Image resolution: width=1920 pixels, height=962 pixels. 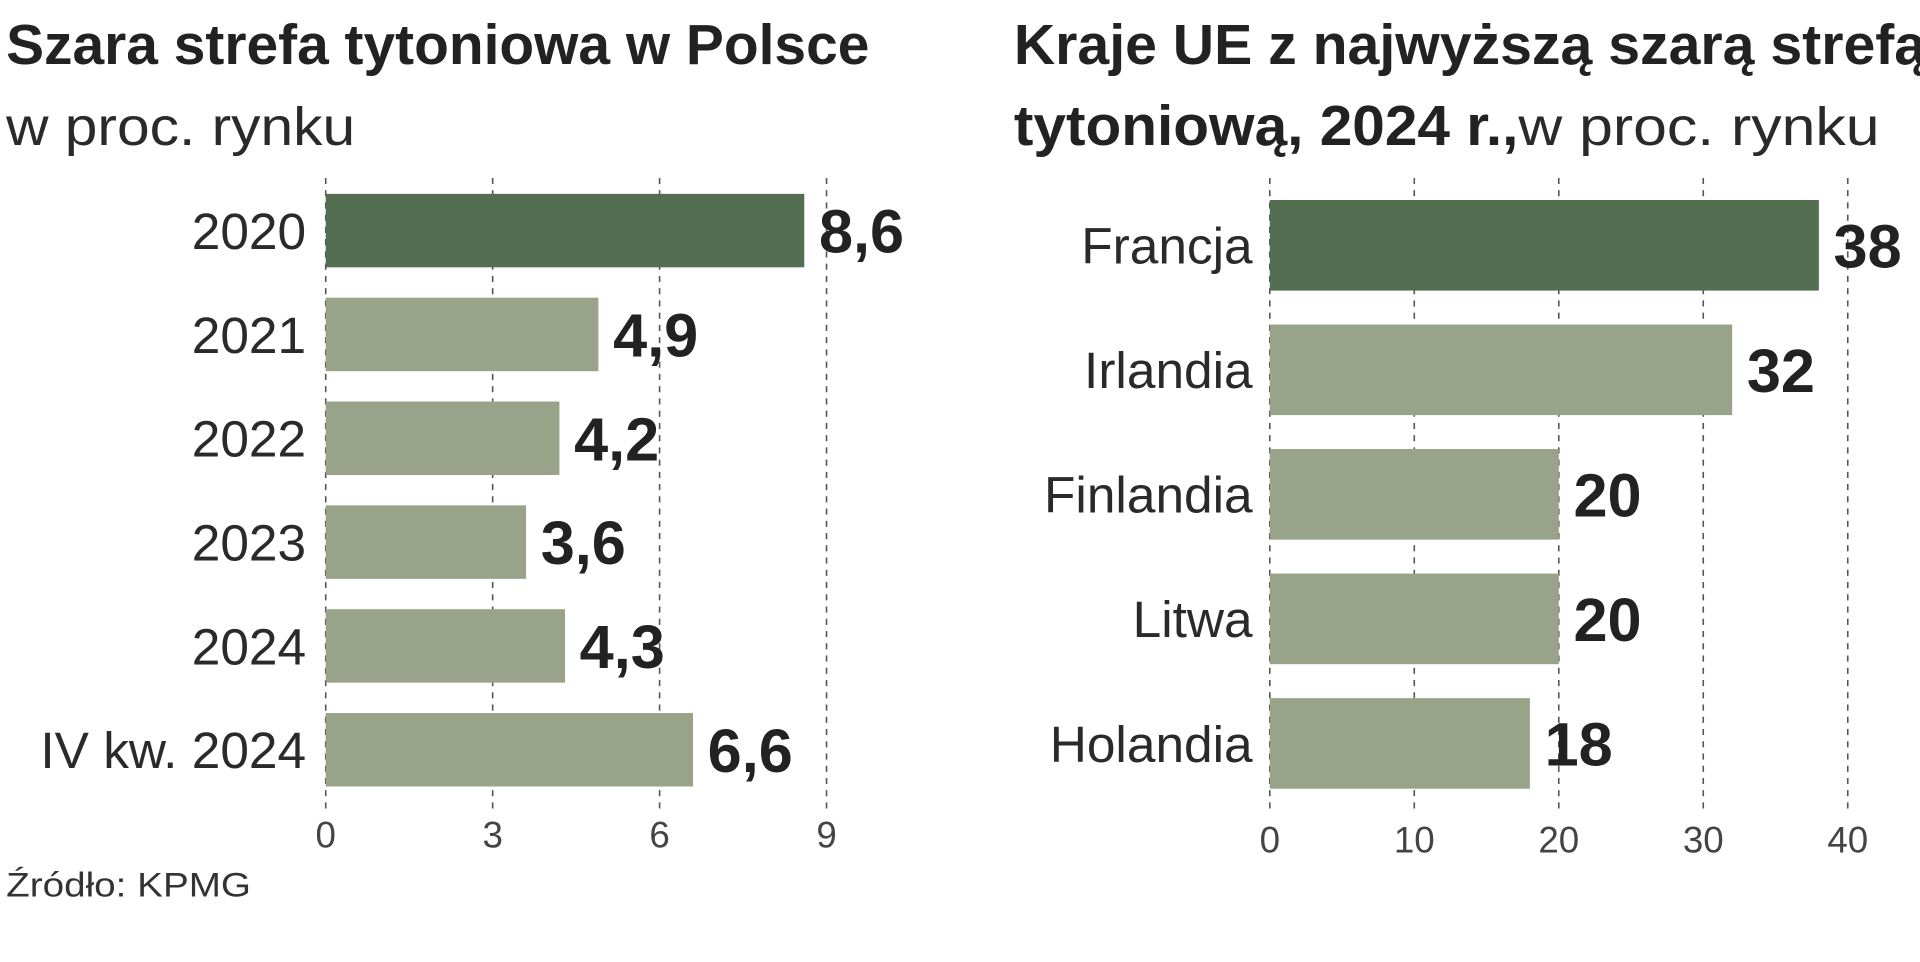 What do you see at coordinates (249, 439) in the screenshot?
I see `left-category-label: 2022` at bounding box center [249, 439].